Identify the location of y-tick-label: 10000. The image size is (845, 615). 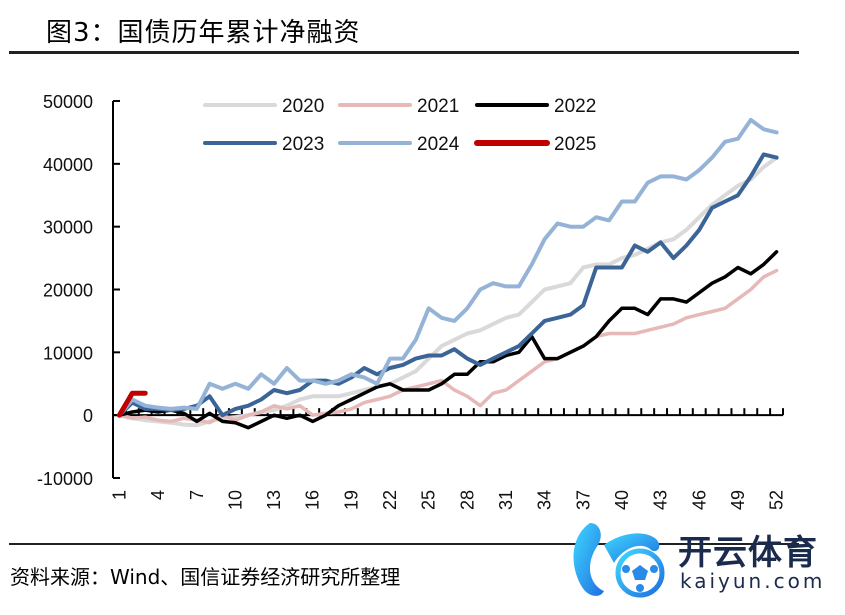
(68, 353).